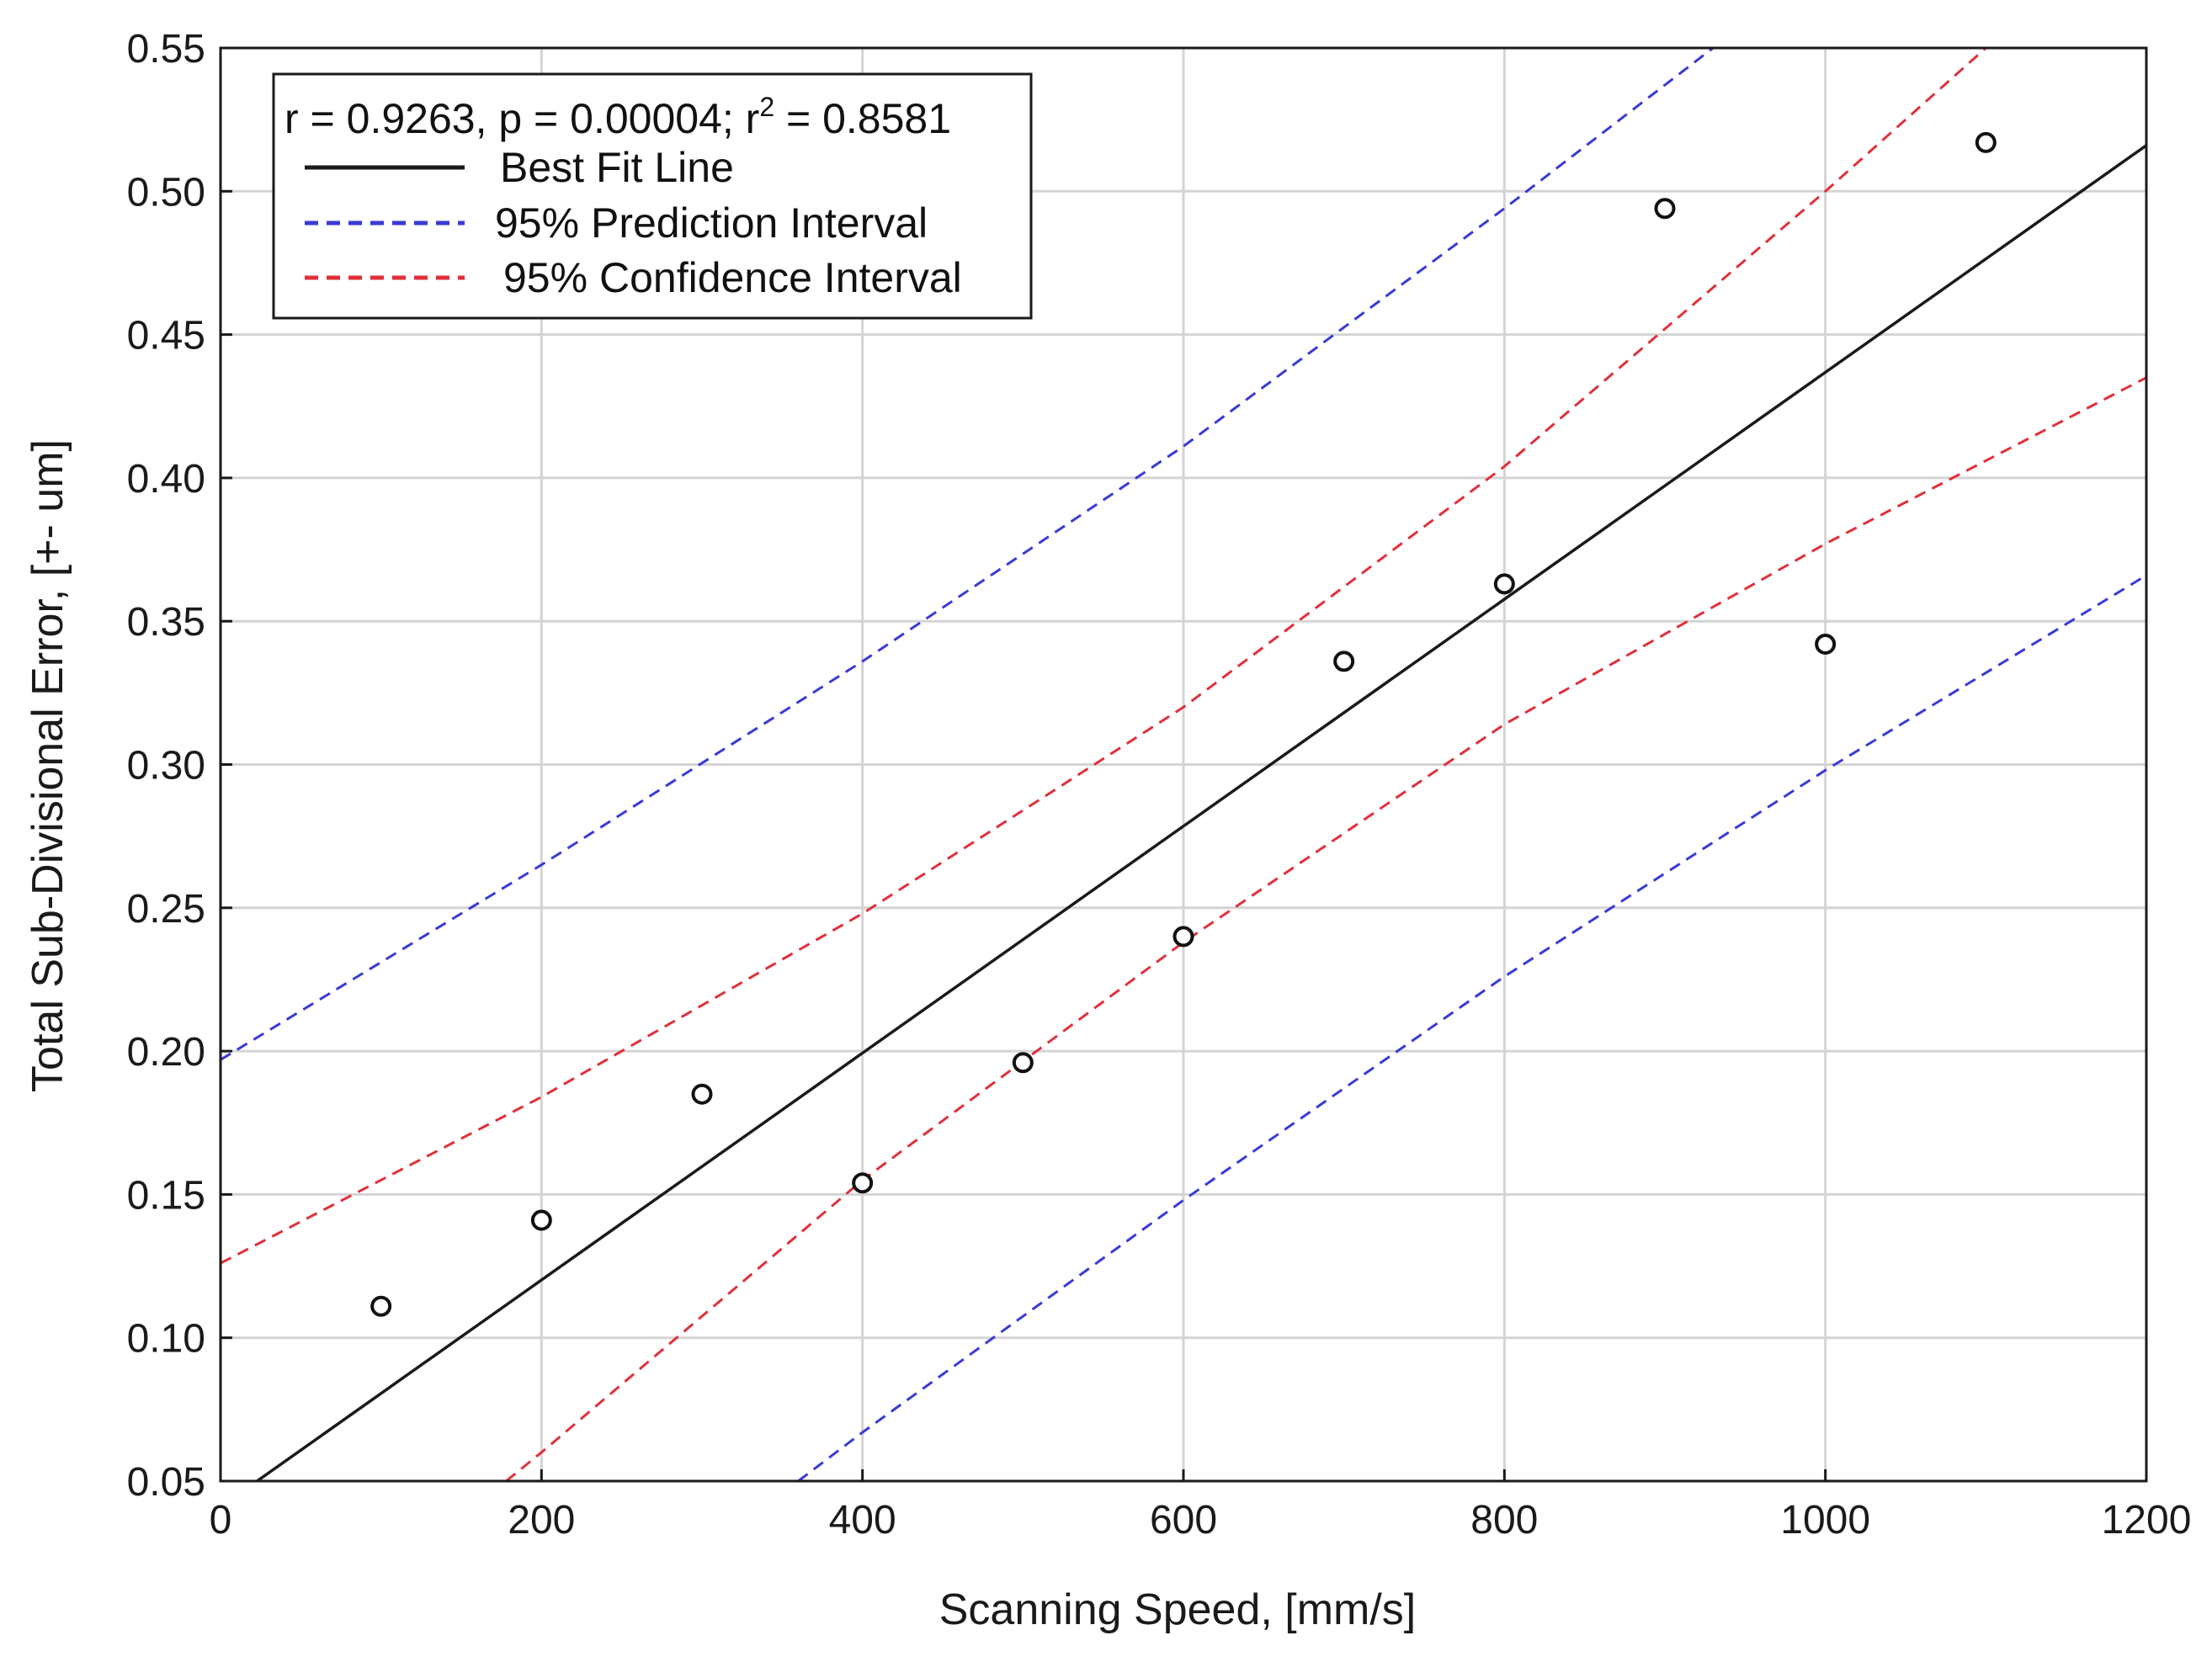 The height and width of the screenshot is (1662, 2212). What do you see at coordinates (166, 1052) in the screenshot?
I see `y-tick-label: 0.20` at bounding box center [166, 1052].